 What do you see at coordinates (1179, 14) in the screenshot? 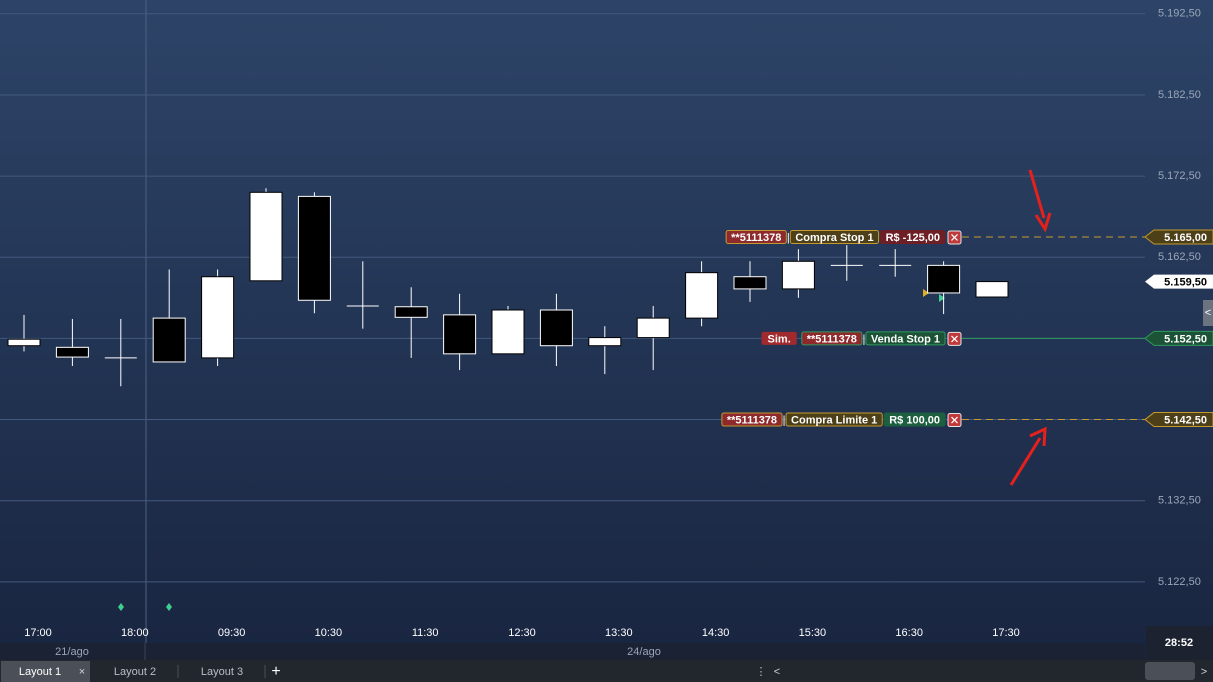
I see `y-tick-label: 5.192,50` at bounding box center [1179, 14].